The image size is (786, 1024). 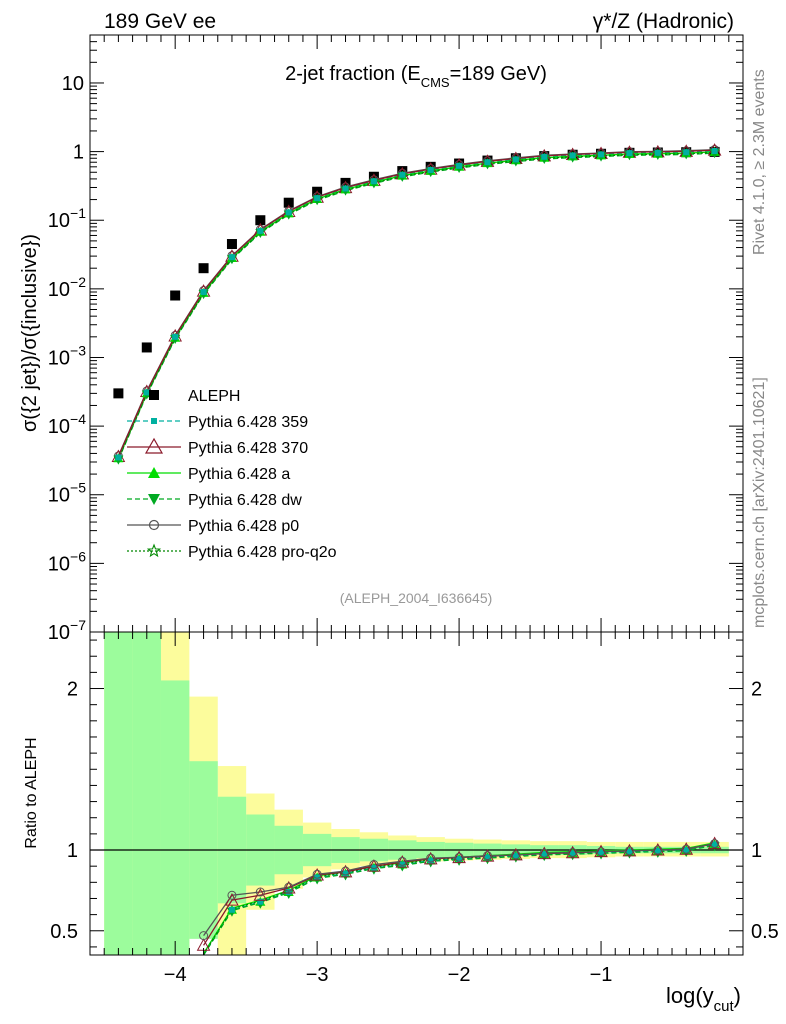 What do you see at coordinates (64, 932) in the screenshot?
I see `ratio-y-tick-label: 0.5` at bounding box center [64, 932].